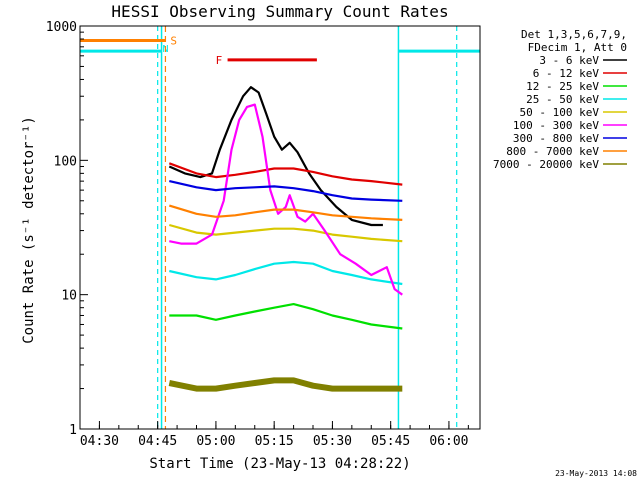 This screenshot has width=640, height=480. What do you see at coordinates (65, 161) in the screenshot?
I see `y-tick-label: 100` at bounding box center [65, 161].